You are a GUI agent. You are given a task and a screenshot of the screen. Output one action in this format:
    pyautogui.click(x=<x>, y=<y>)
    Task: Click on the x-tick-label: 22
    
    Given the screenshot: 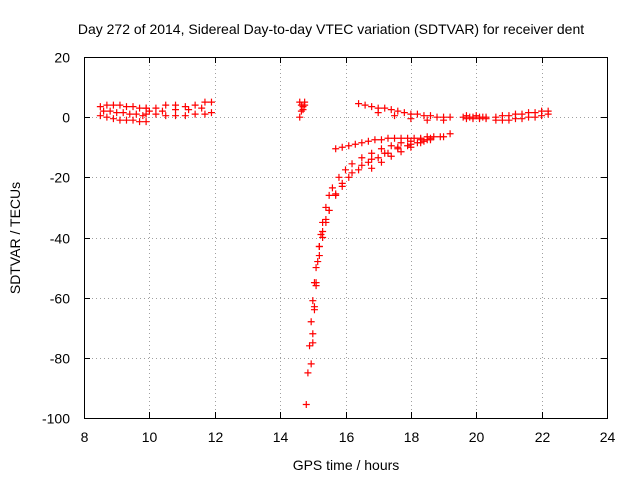 What is the action you would take?
    pyautogui.click(x=543, y=437)
    